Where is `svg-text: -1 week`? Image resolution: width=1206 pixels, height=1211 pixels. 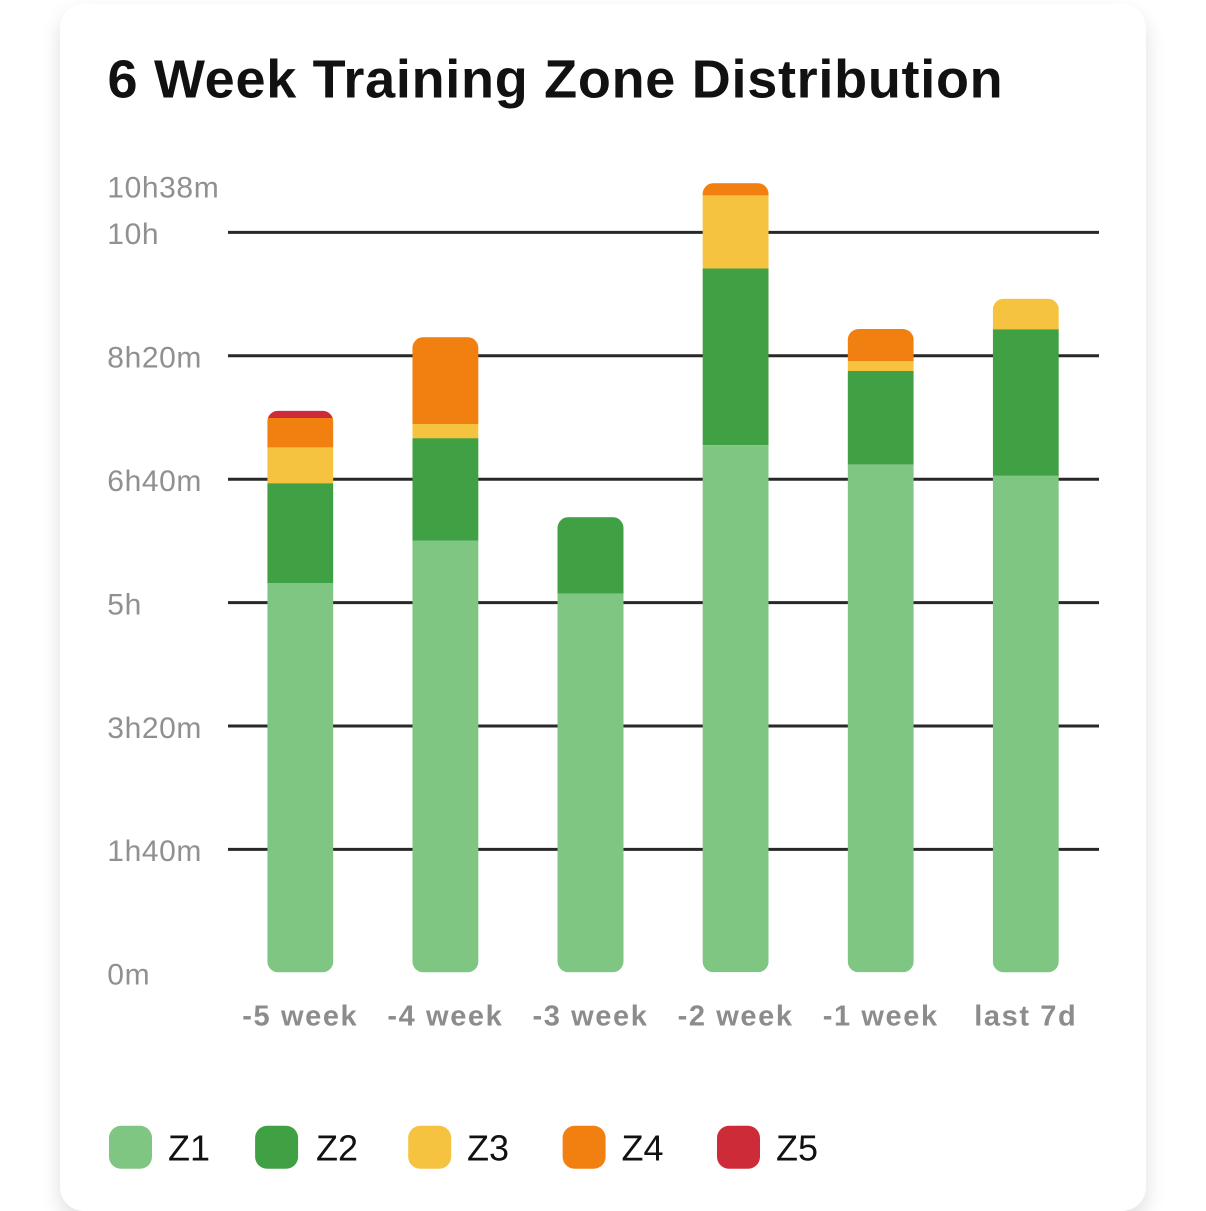
svg-text: -1 week is located at coordinates (881, 1017).